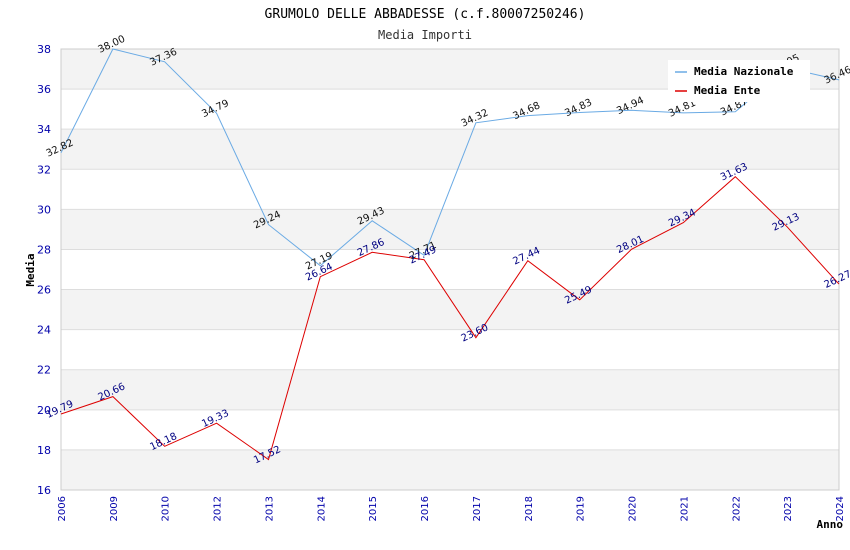 This screenshot has width=850, height=550. Describe the element at coordinates (44, 129) in the screenshot. I see `y-tick-label: 34` at that location.